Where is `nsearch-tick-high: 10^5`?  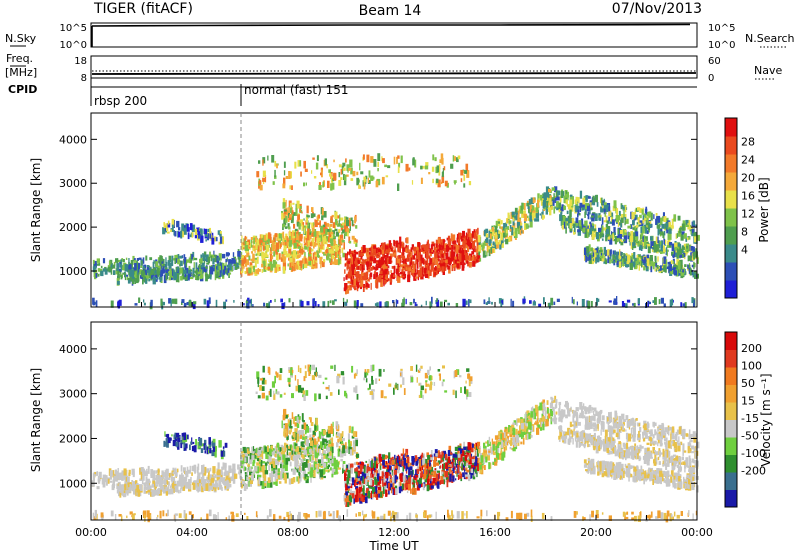 nsearch-tick-high: 10^5 is located at coordinates (721, 28).